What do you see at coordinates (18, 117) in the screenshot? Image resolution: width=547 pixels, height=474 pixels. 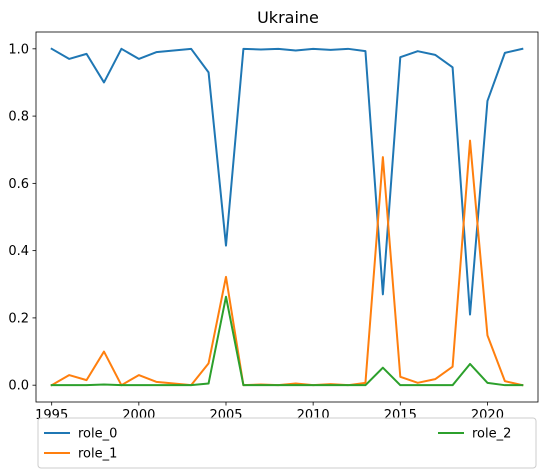 I see `y-tick-label: 0.8` at bounding box center [18, 117].